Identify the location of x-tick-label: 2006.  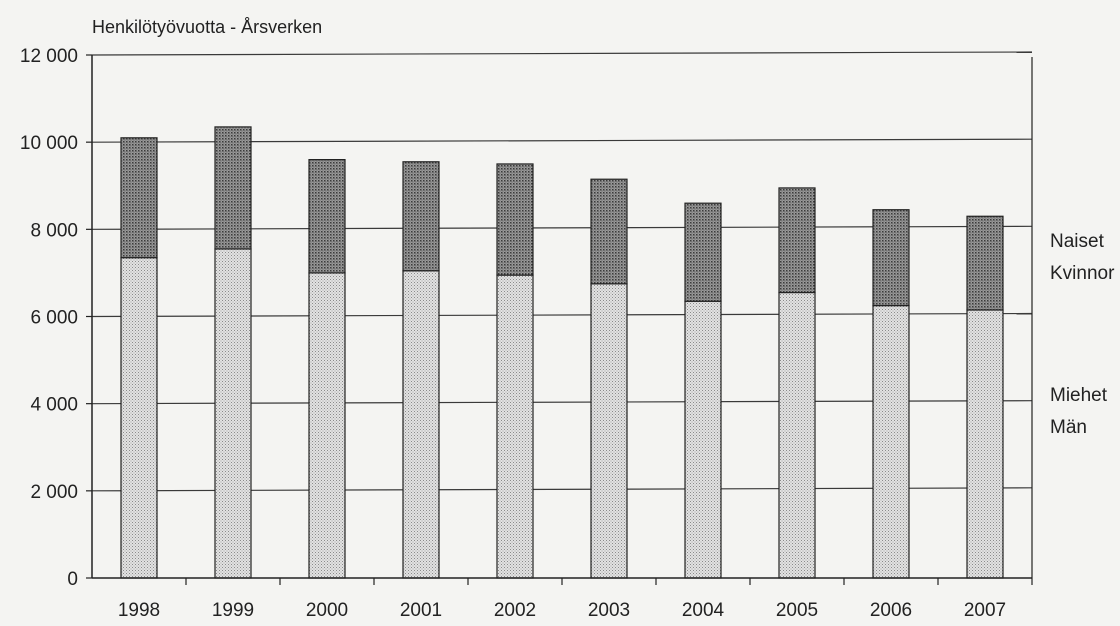
(891, 610).